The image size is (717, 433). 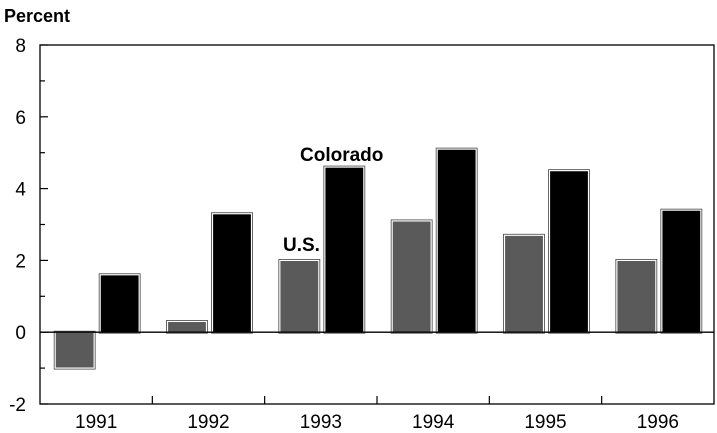 I want to click on y-tick-label: -2, so click(x=17, y=405).